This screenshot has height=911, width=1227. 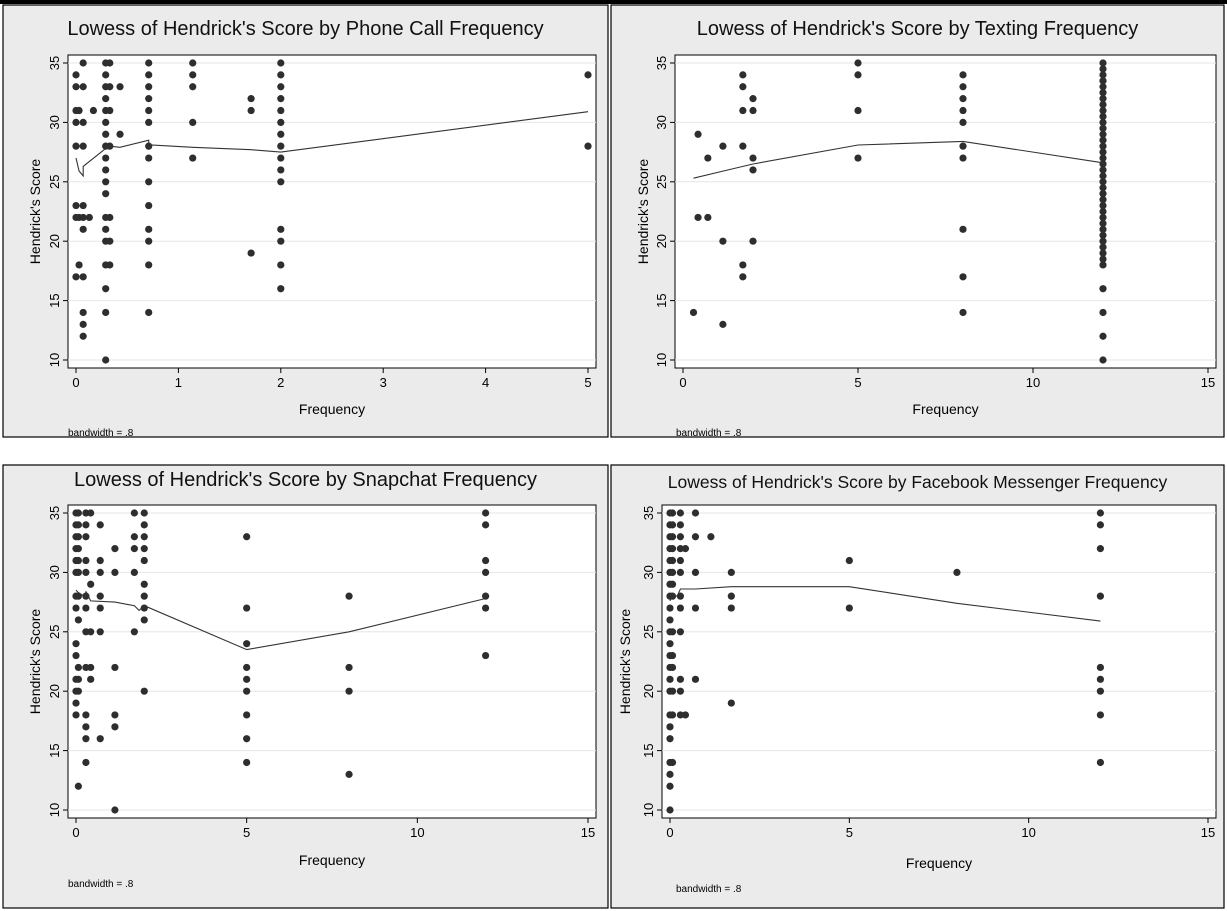 I want to click on y-tick-label: 25, so click(x=648, y=632).